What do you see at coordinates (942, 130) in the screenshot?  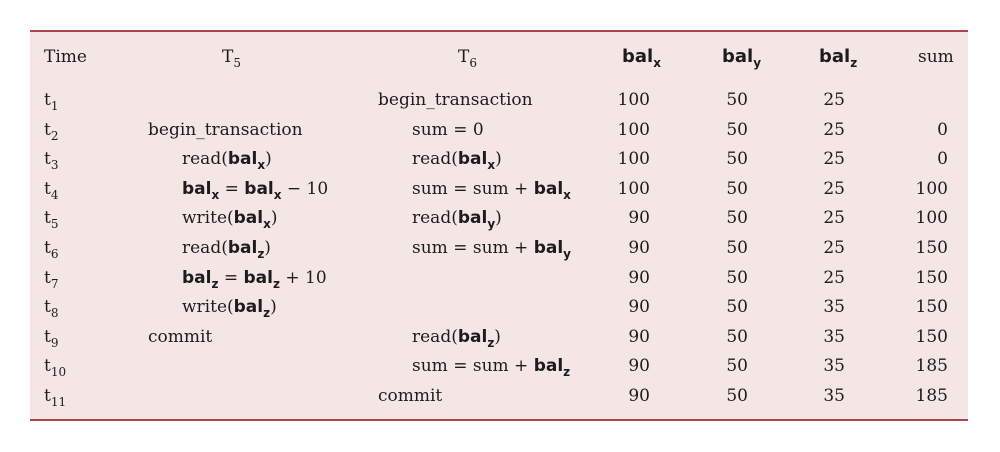 I see `sum-value: 0` at bounding box center [942, 130].